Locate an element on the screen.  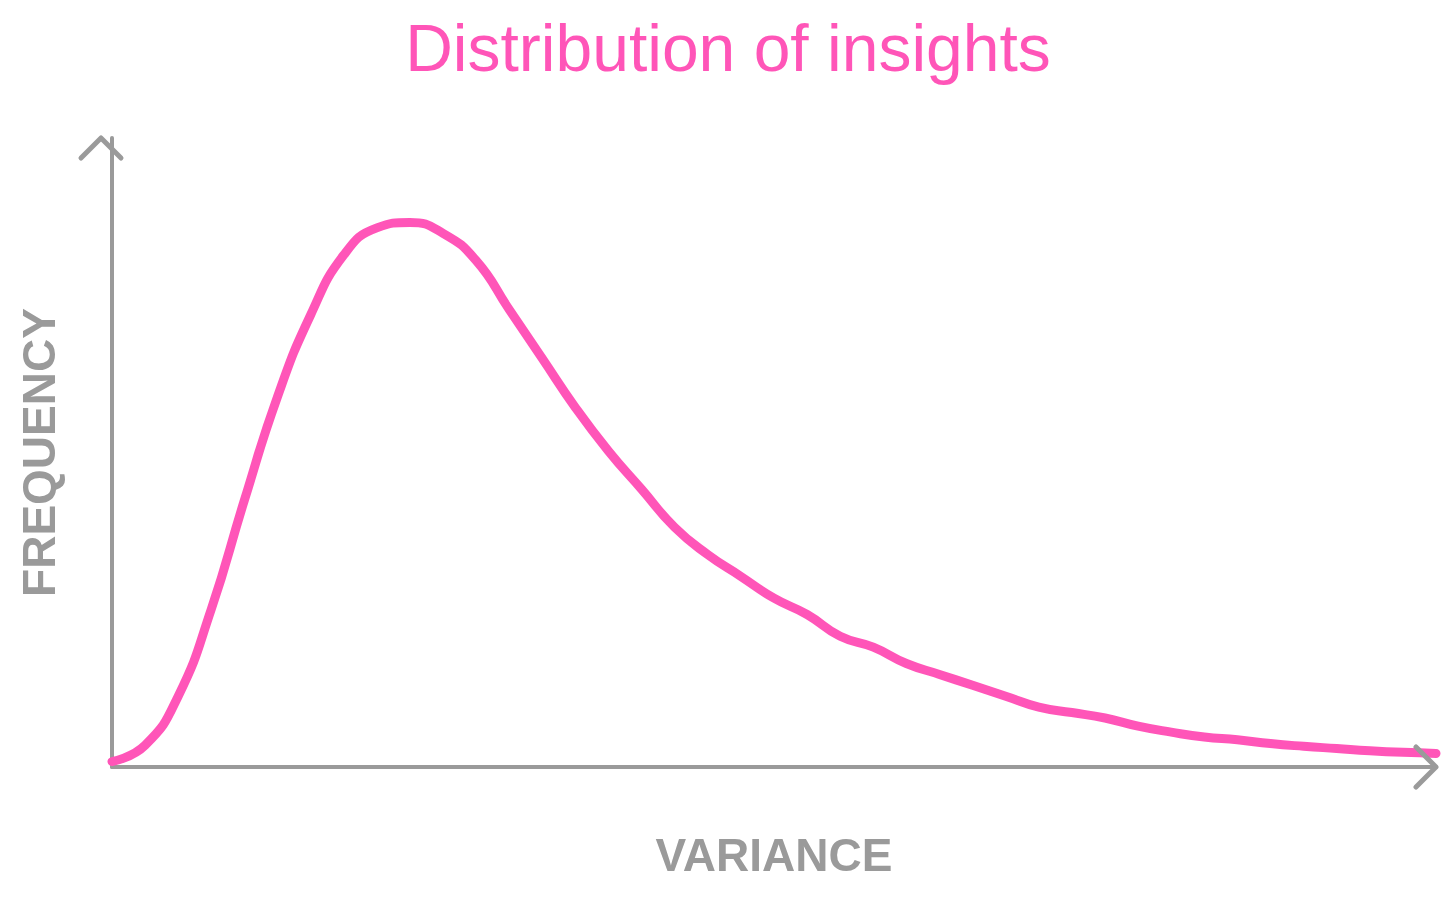
y-axis-title: FREQUENCY is located at coordinates (39, 452).